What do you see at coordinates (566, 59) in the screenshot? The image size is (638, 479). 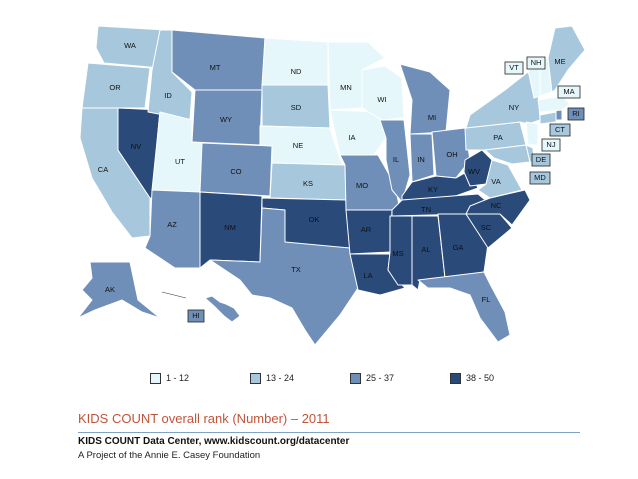 I see `state-ME` at bounding box center [566, 59].